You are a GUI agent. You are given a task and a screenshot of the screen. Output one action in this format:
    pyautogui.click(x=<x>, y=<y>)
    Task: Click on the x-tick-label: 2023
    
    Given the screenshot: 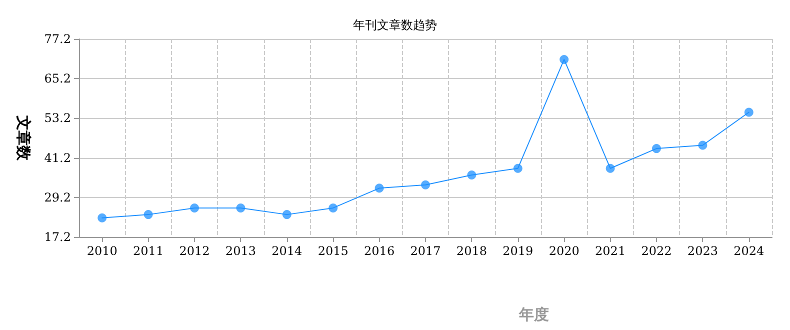 What is the action you would take?
    pyautogui.click(x=702, y=251)
    